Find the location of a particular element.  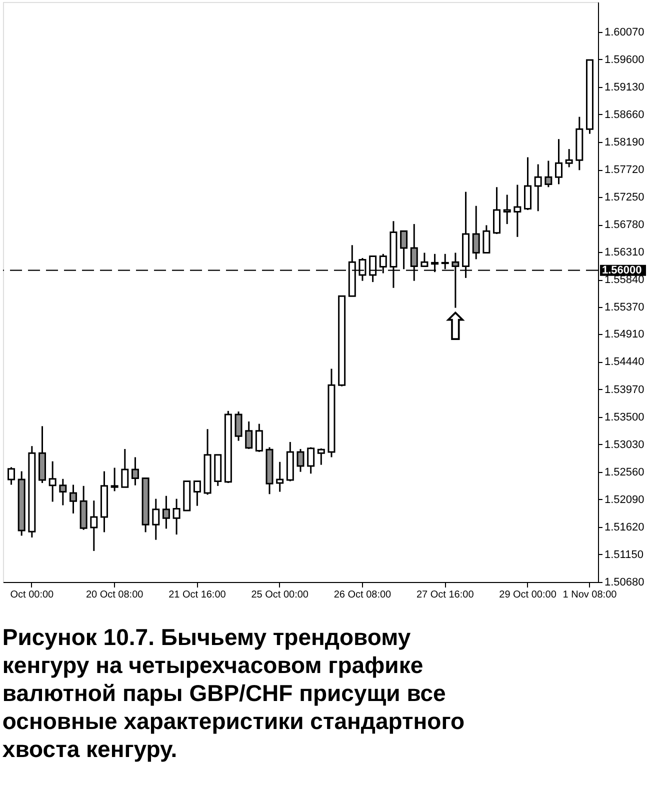

x-tick-label: Oct 00:00 is located at coordinates (32, 595).